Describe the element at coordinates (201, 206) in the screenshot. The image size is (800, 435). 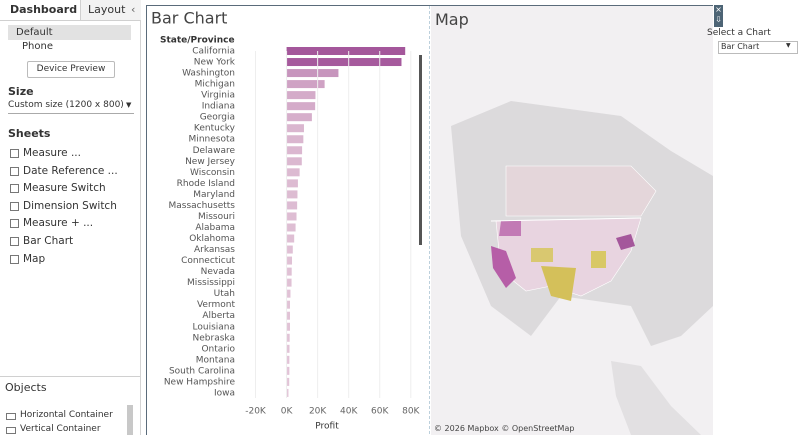
I see `category-label: Massachusetts` at that location.